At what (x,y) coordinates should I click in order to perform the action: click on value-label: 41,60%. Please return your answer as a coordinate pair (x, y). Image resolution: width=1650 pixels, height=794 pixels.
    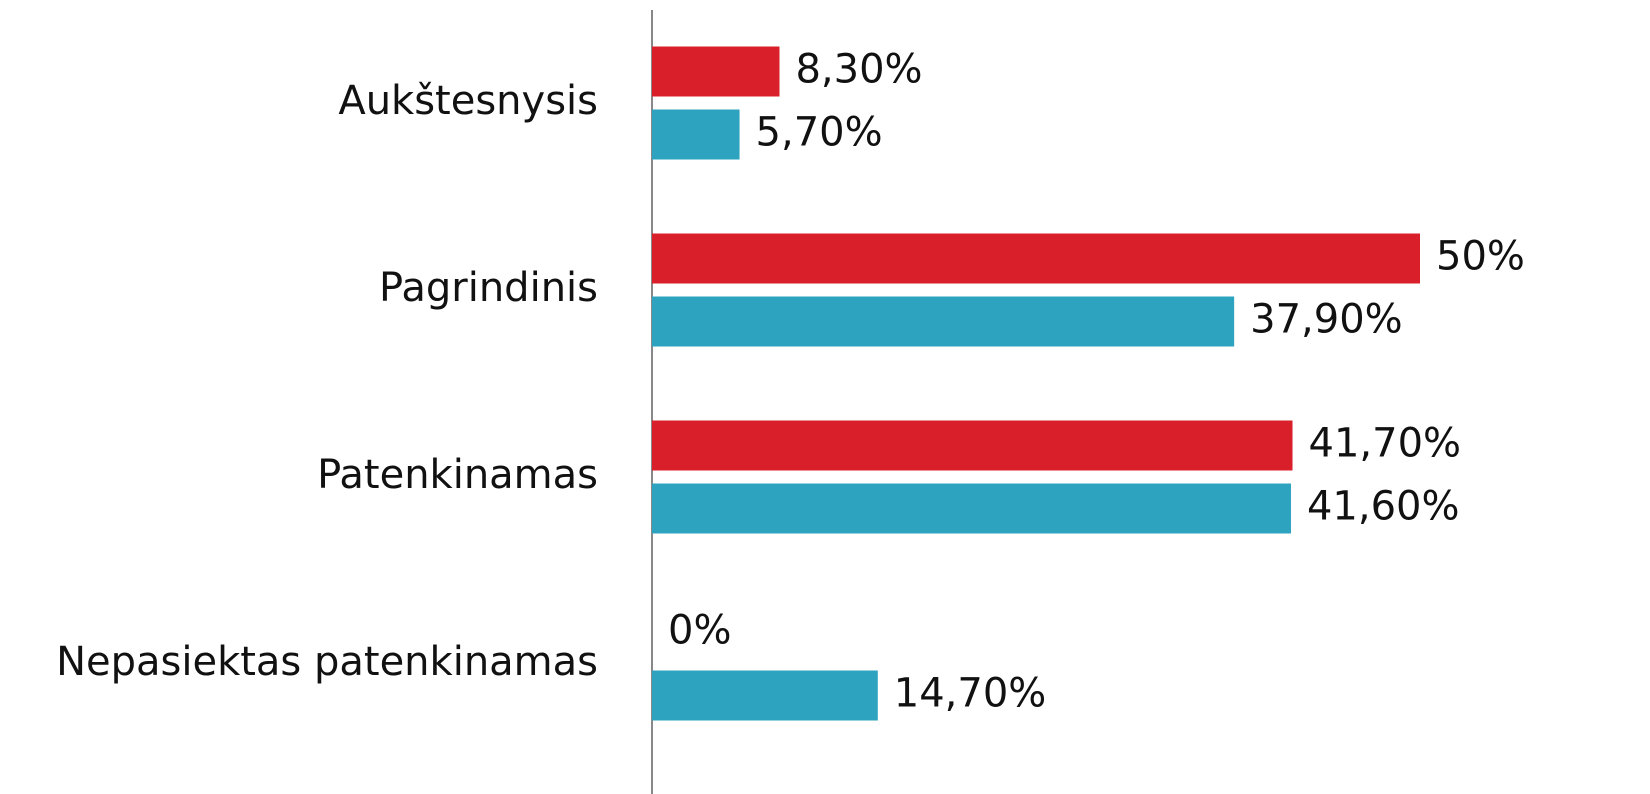
    Looking at the image, I should click on (1383, 507).